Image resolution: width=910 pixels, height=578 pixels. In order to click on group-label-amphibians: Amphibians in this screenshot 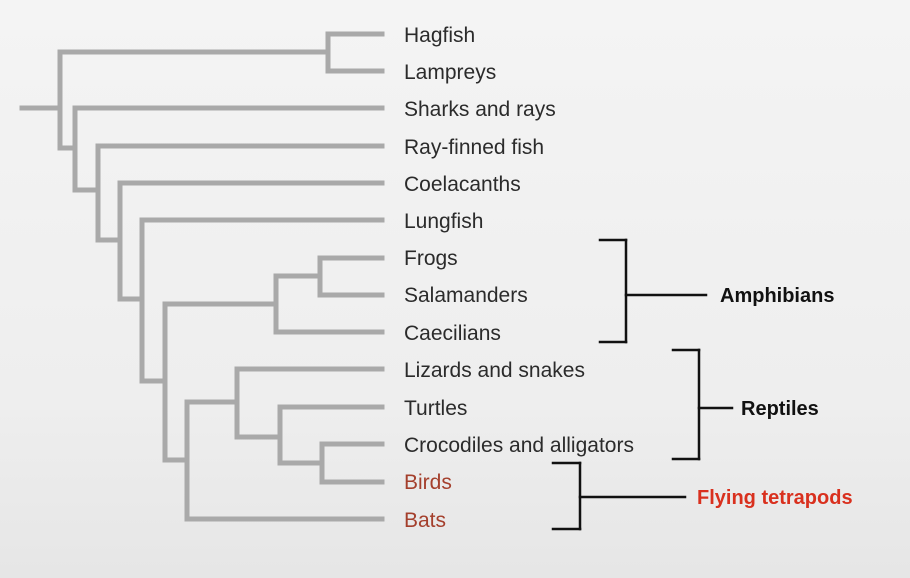, I will do `click(777, 296)`.